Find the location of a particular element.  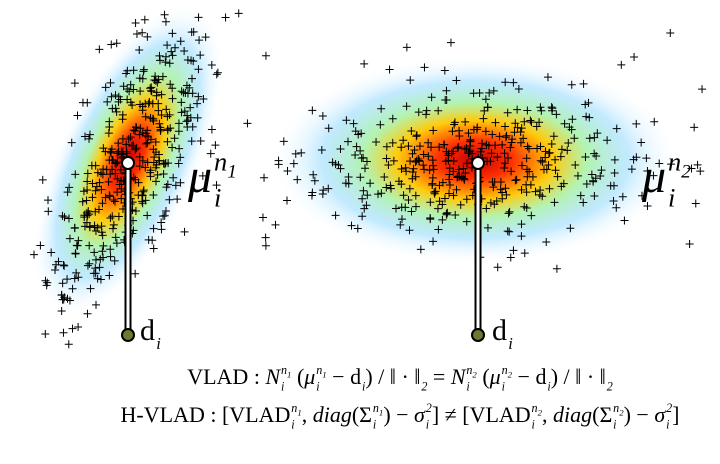

math-token: ( is located at coordinates (297, 376).